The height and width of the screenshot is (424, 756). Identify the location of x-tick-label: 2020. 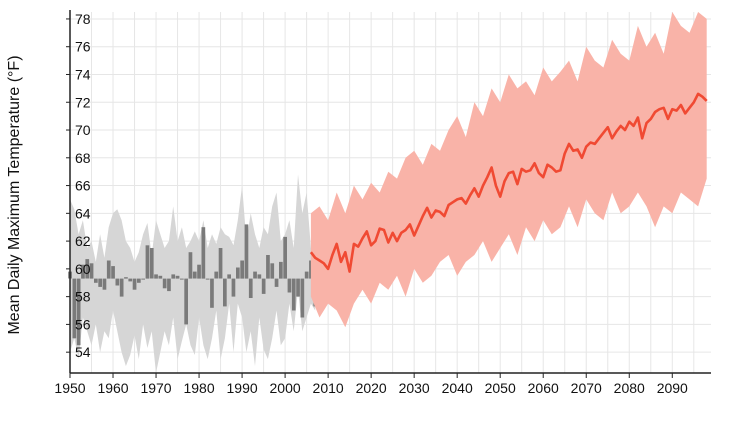
(371, 388).